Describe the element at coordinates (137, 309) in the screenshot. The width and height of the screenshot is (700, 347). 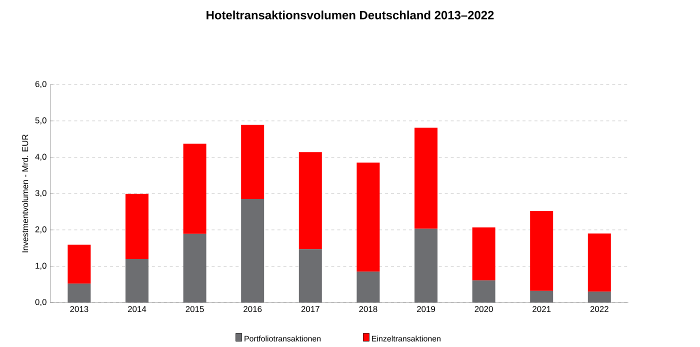
I see `x-tick-label: 2014` at that location.